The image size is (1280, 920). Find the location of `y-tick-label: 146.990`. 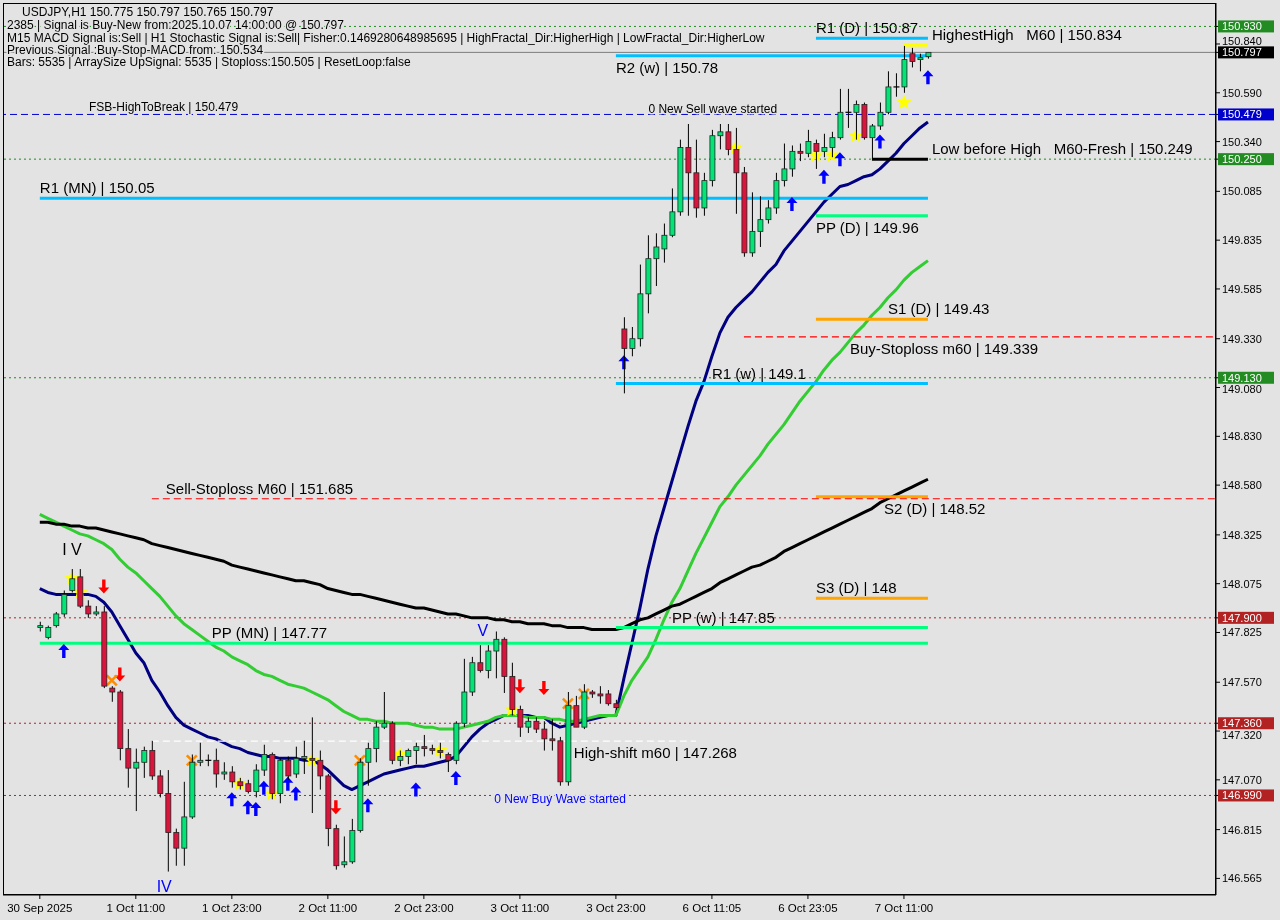

y-tick-label: 146.990 is located at coordinates (1242, 795).